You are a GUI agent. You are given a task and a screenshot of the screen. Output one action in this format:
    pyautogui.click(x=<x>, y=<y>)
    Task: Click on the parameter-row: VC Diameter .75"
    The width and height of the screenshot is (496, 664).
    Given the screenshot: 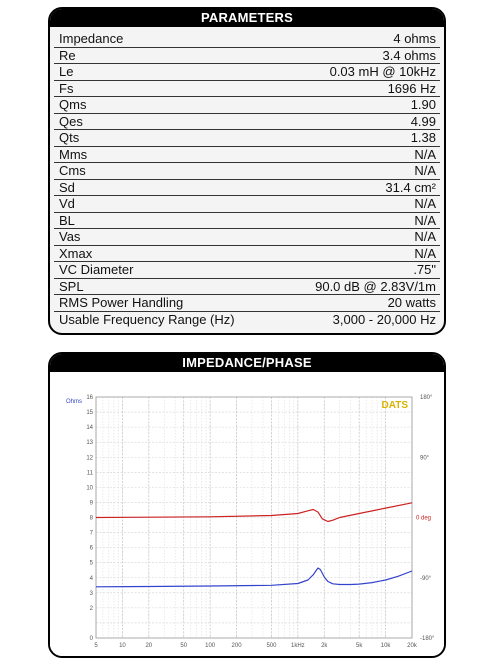 What is the action you would take?
    pyautogui.click(x=247, y=270)
    